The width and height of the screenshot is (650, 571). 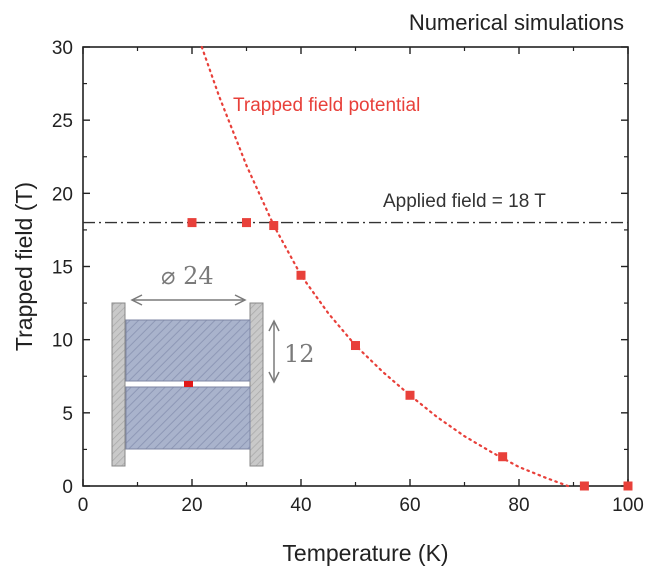 I want to click on y-tick-label: 0, so click(x=67, y=487).